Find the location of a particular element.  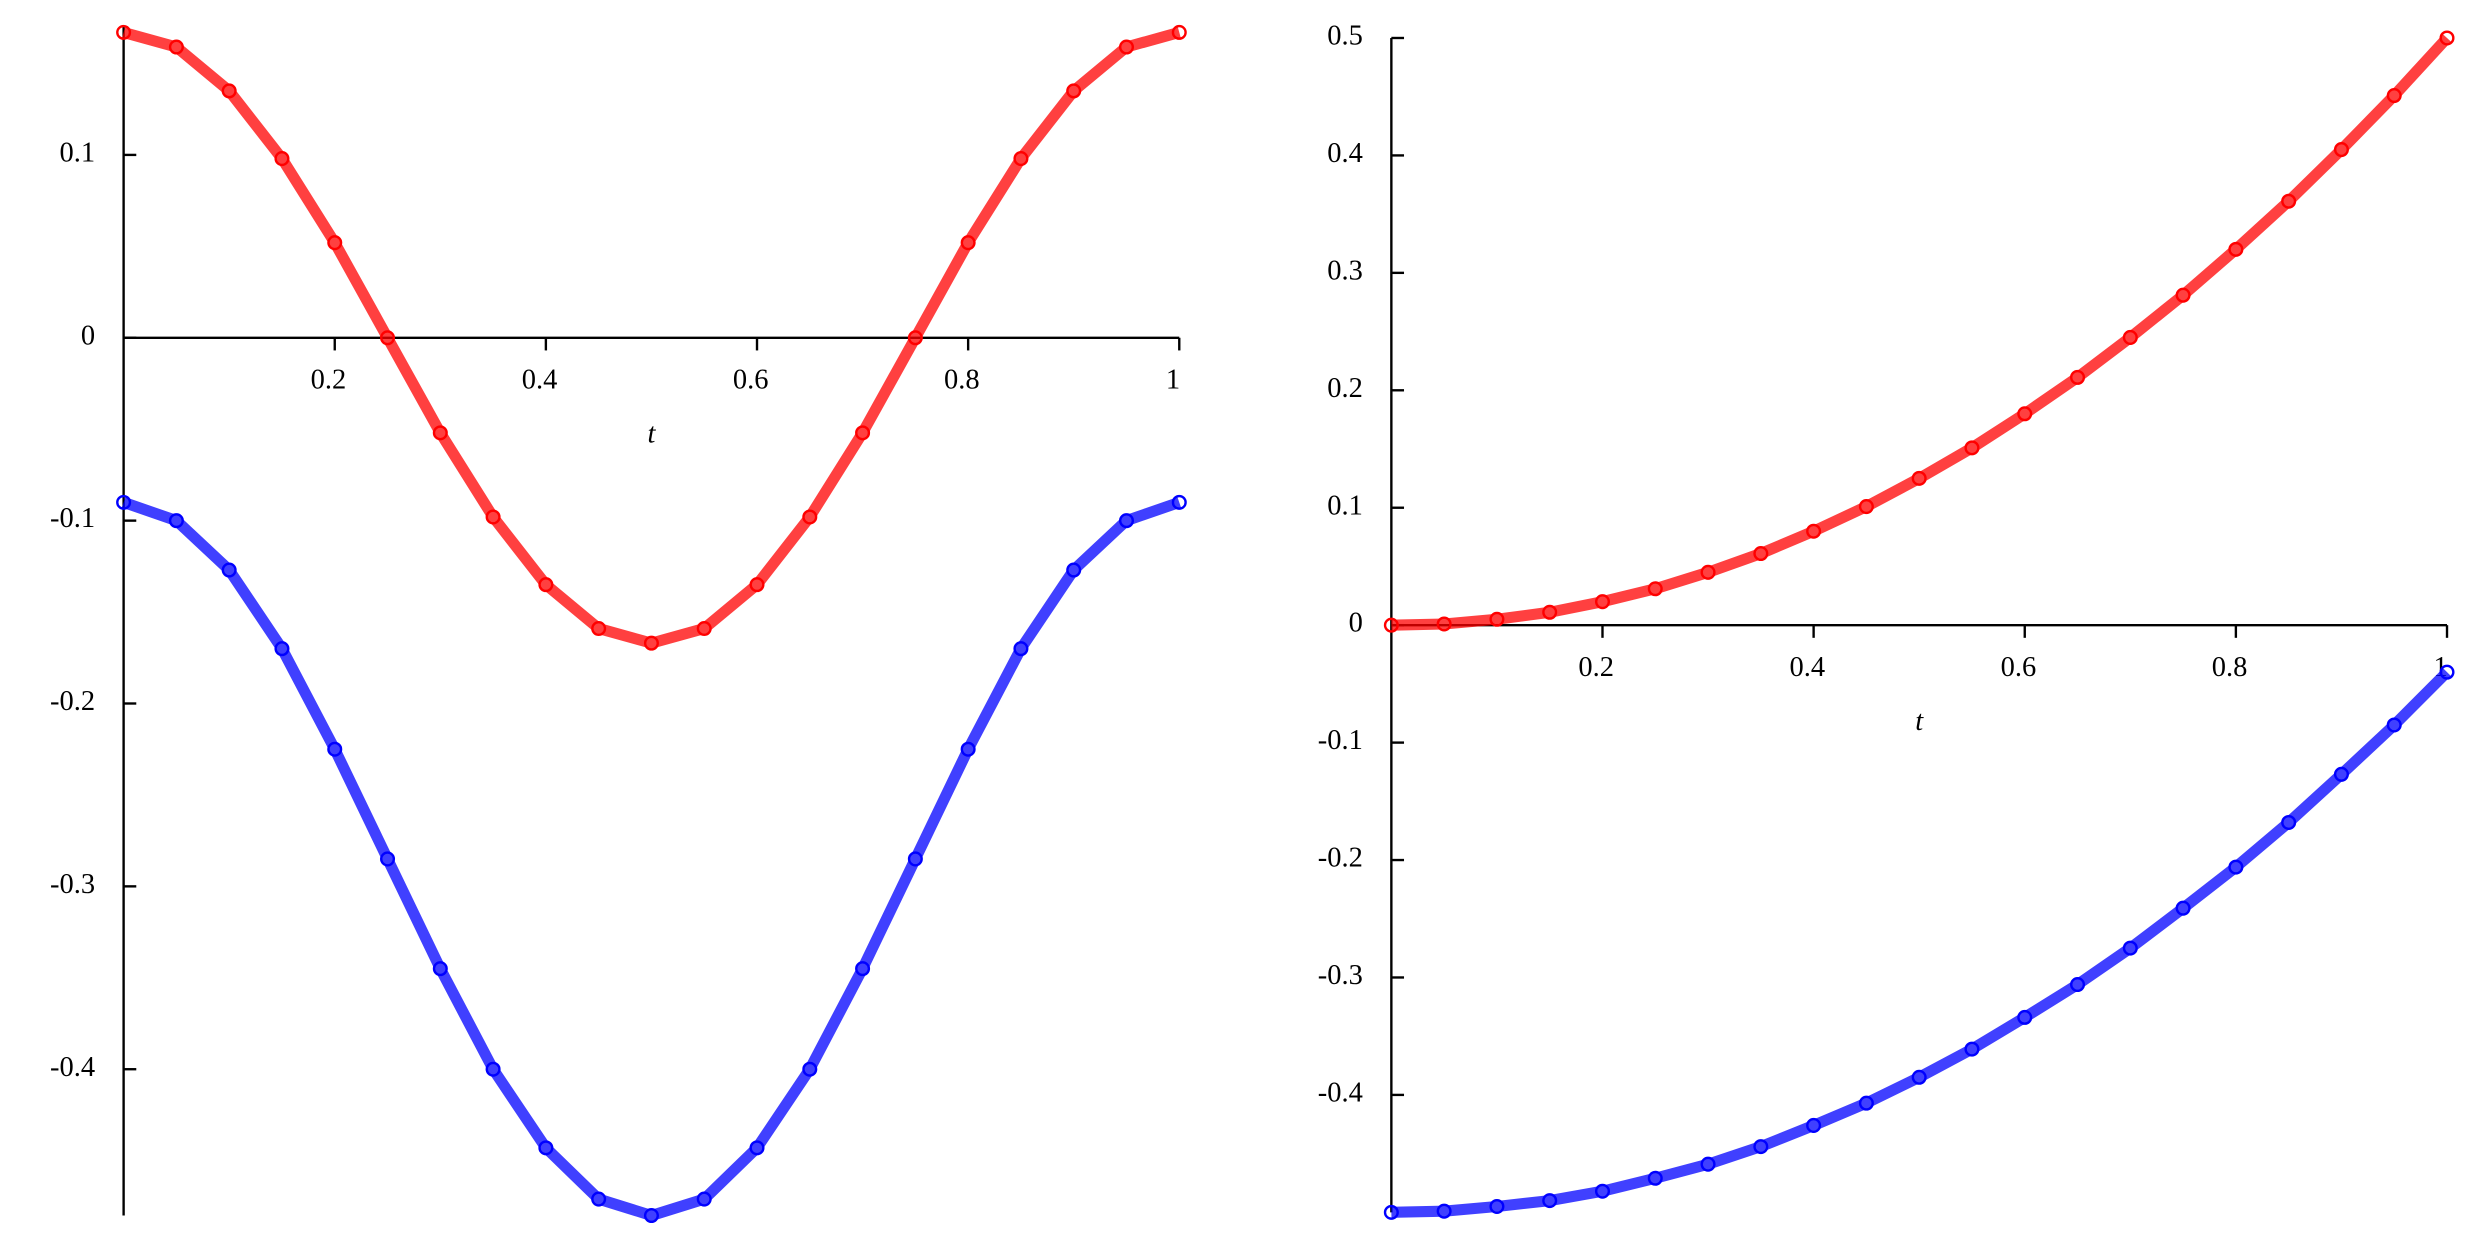

y-tick-label: 0.2 is located at coordinates (1345, 388).